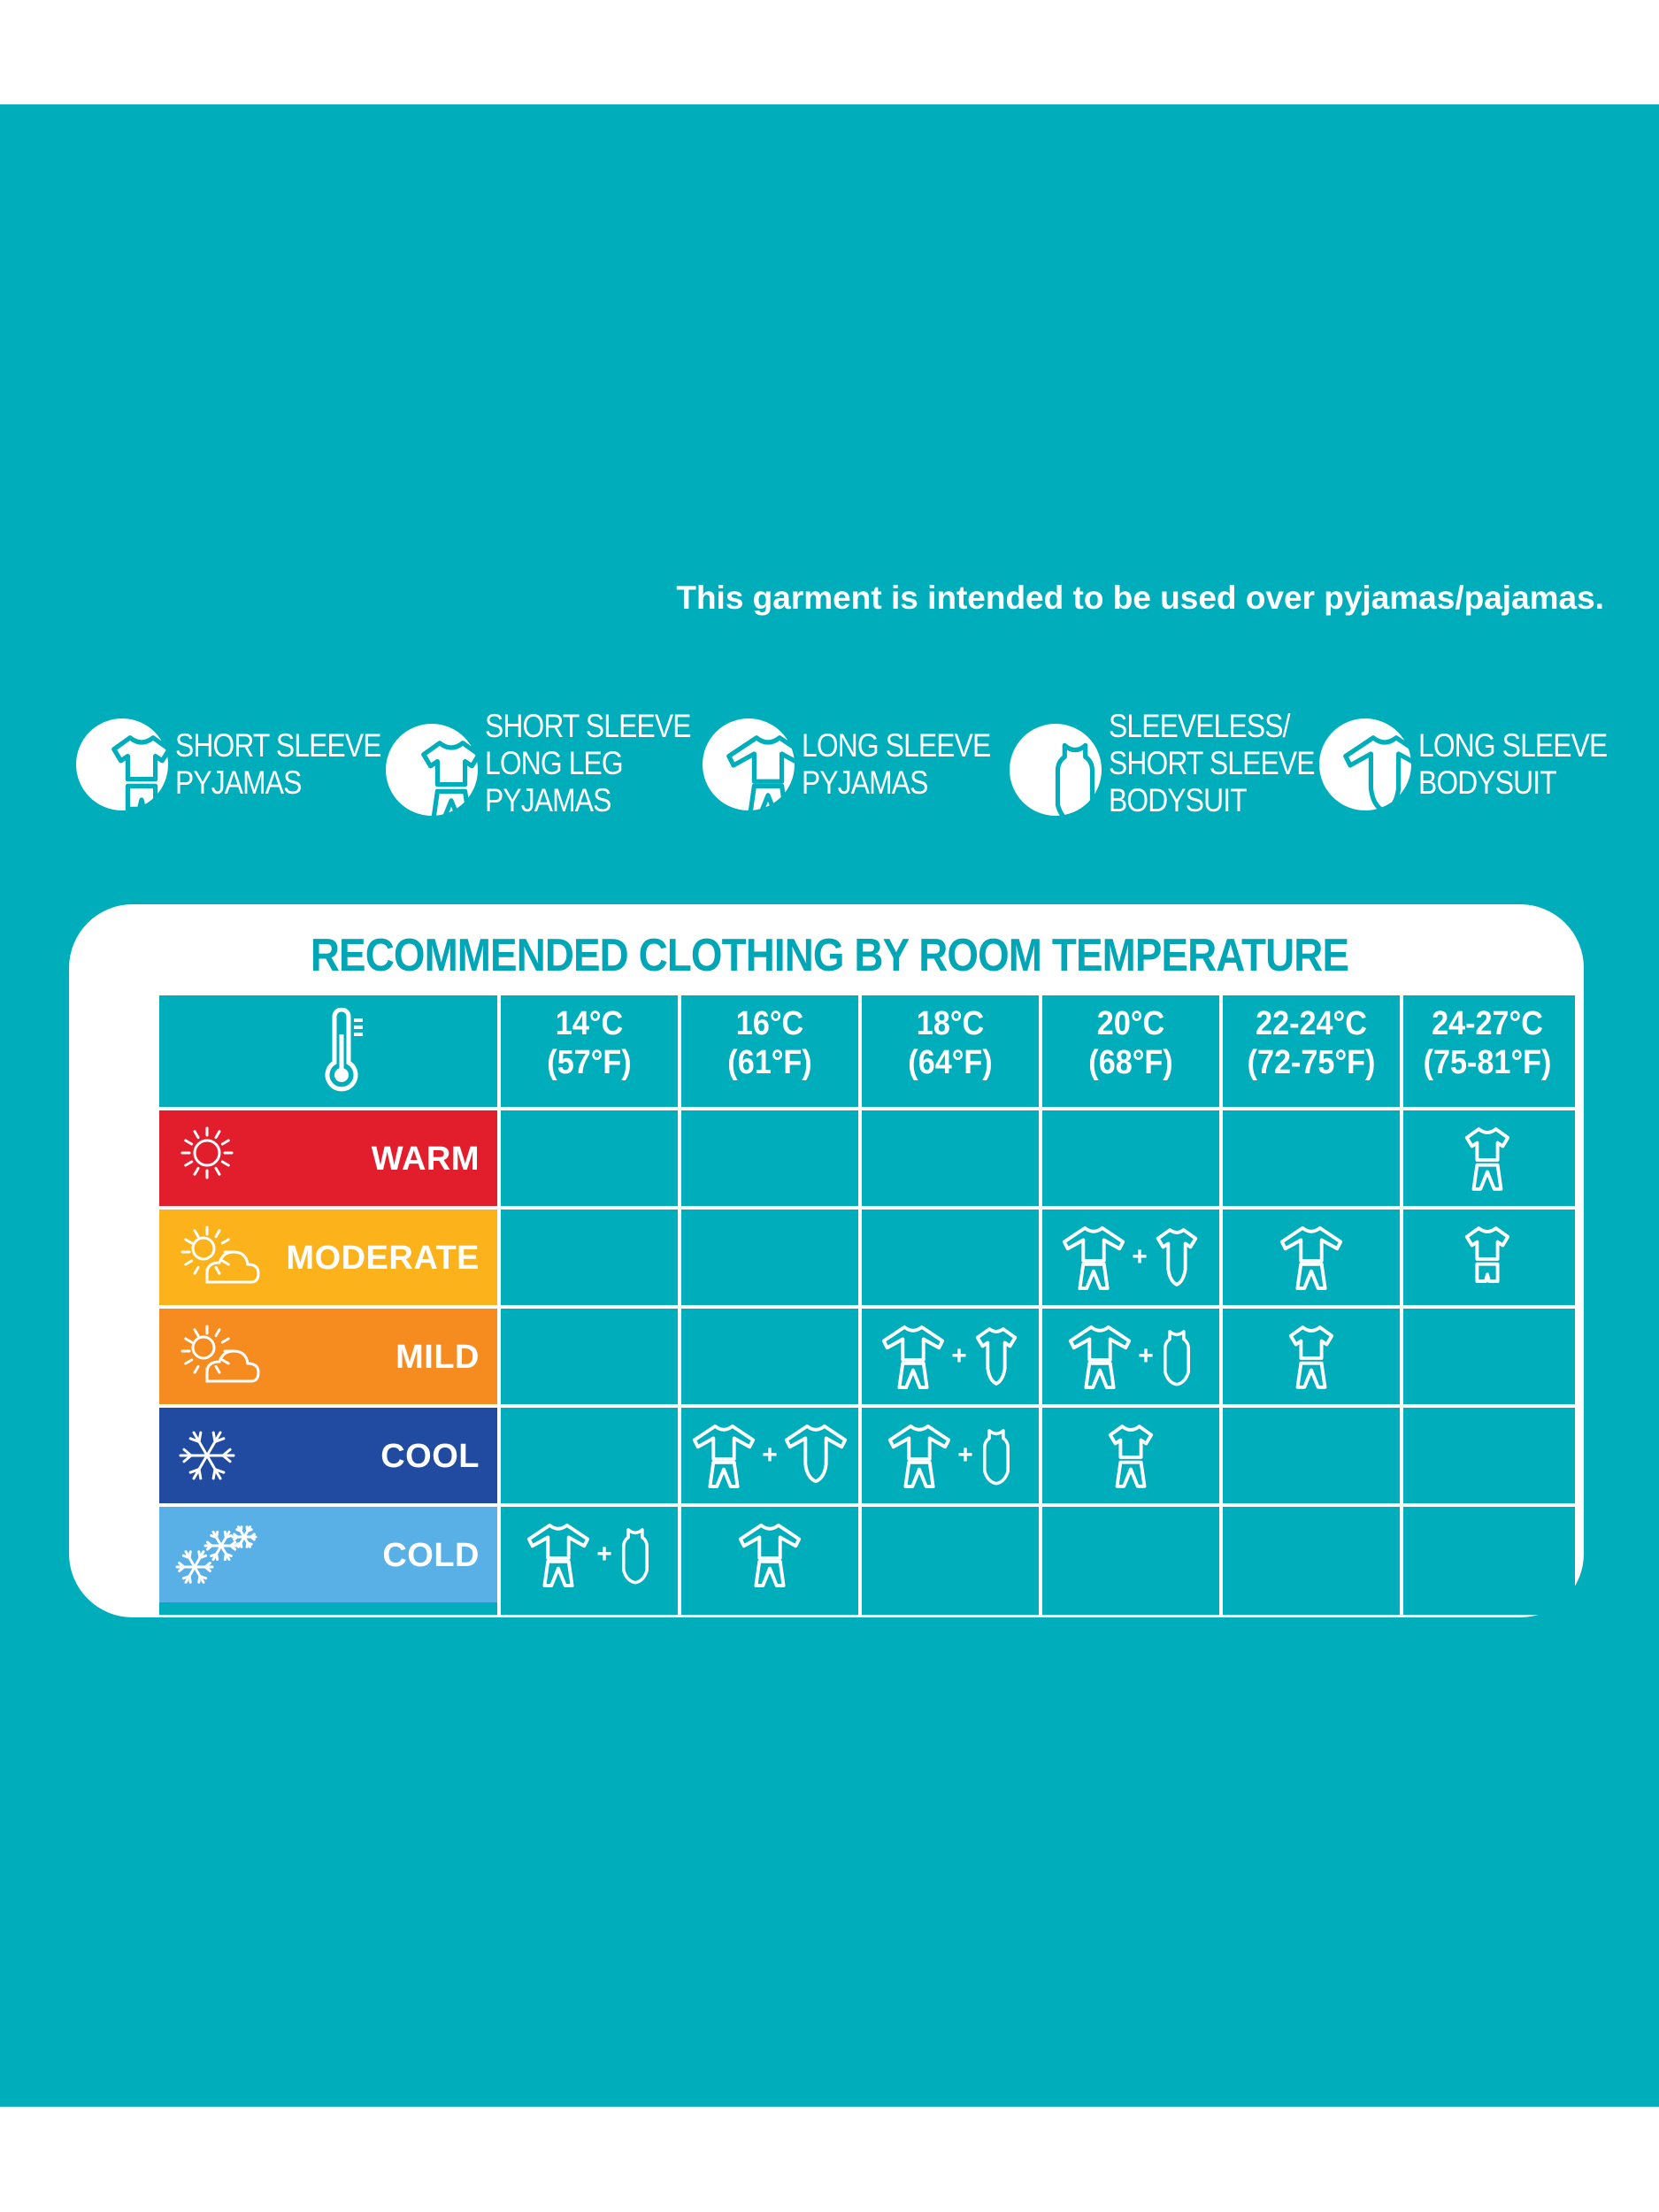  Describe the element at coordinates (328, 1456) in the screenshot. I see `condition-cool: COOL` at that location.